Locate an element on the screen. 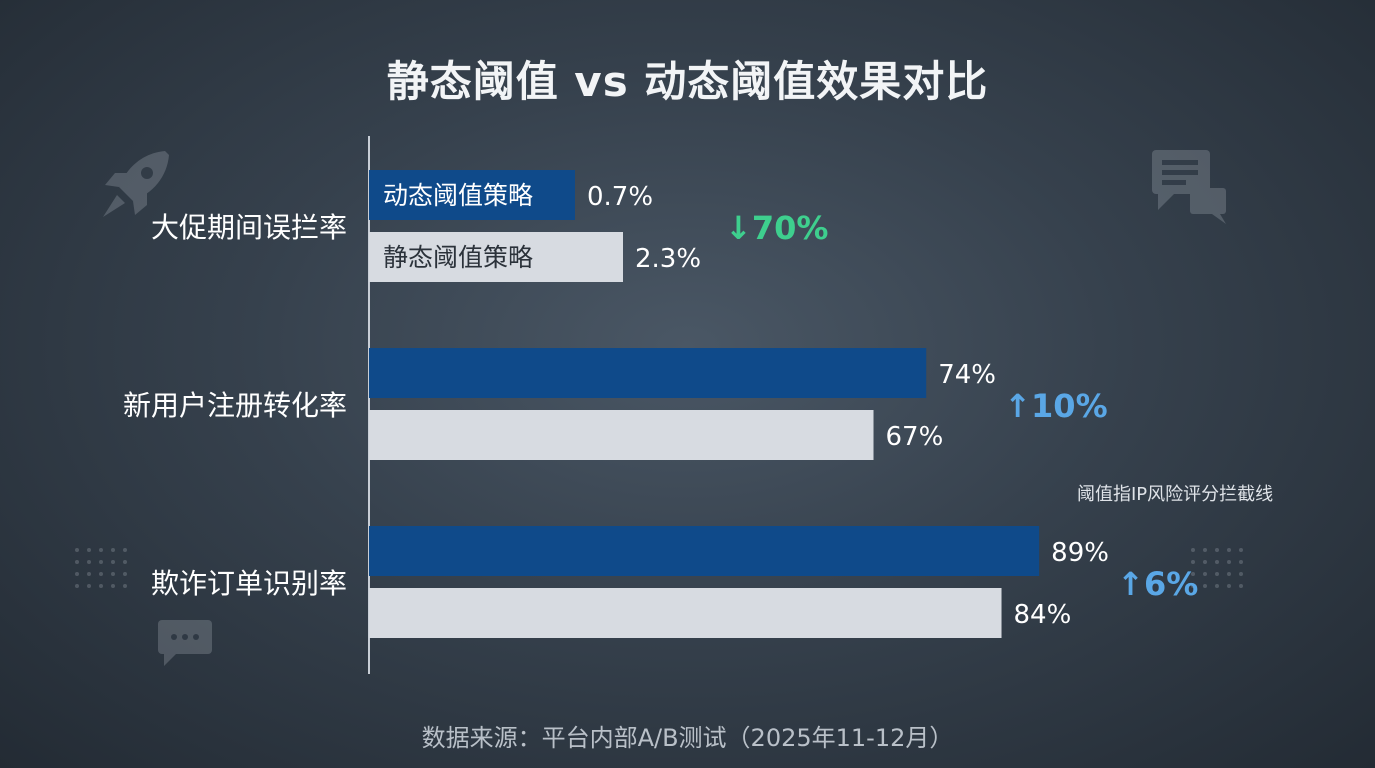  data-source-note: 数据来源：平台内部A/B测试（2025年11-12月） is located at coordinates (687, 738).